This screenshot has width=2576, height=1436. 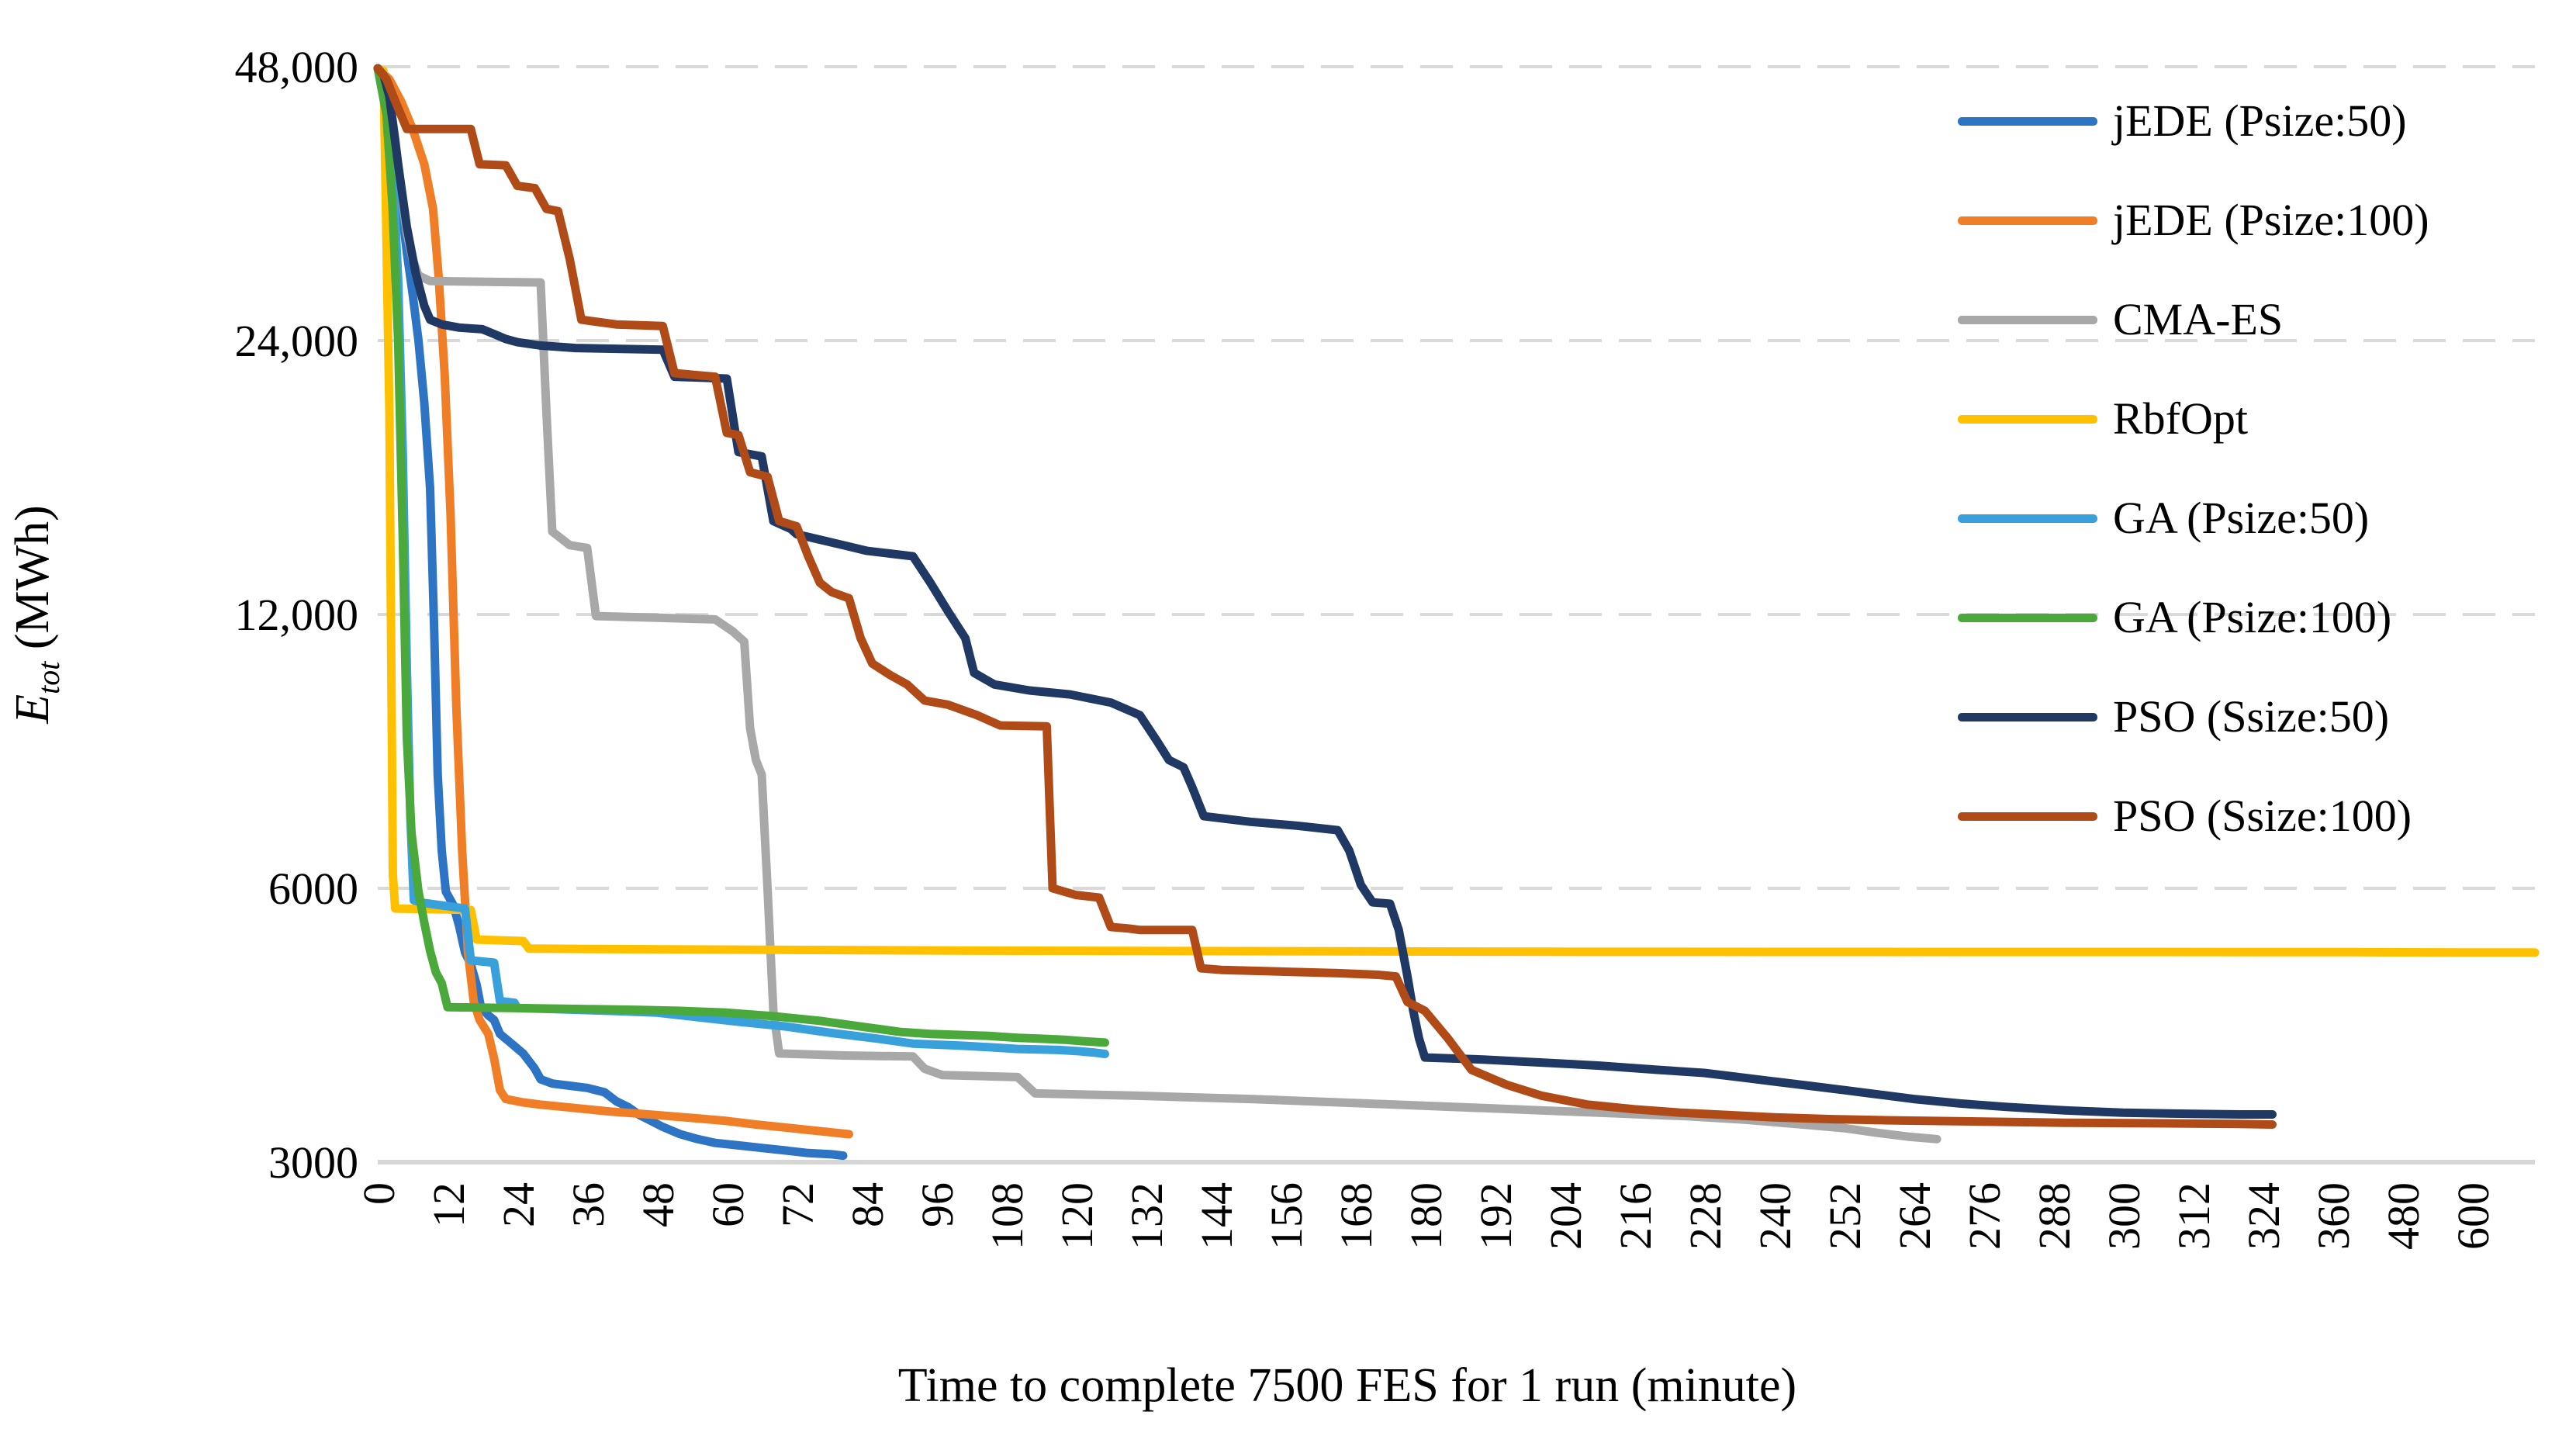 I want to click on y-axis-tick-labels: 48,000 24,000 12,000 6000 3000, so click(x=297, y=615).